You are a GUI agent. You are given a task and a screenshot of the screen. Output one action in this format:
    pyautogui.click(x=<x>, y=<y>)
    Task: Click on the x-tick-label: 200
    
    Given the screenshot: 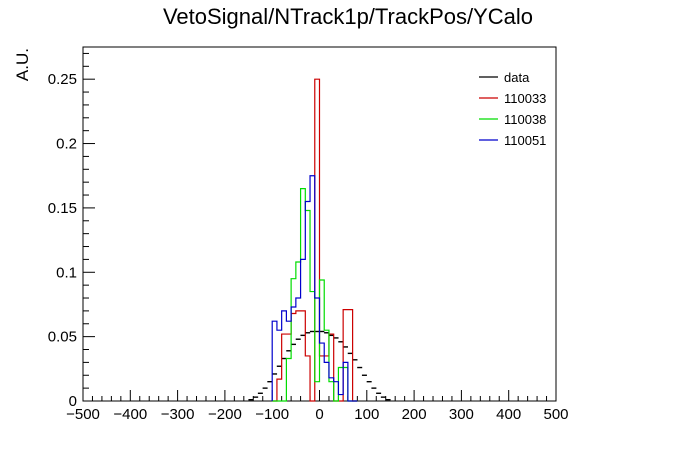 What is the action you would take?
    pyautogui.click(x=414, y=414)
    